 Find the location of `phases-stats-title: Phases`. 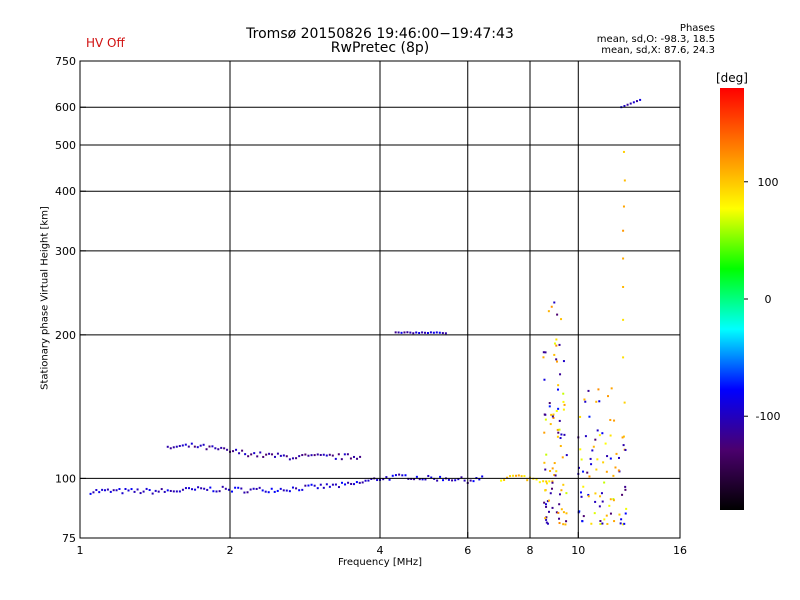

phases-stats-title: Phases is located at coordinates (697, 28).